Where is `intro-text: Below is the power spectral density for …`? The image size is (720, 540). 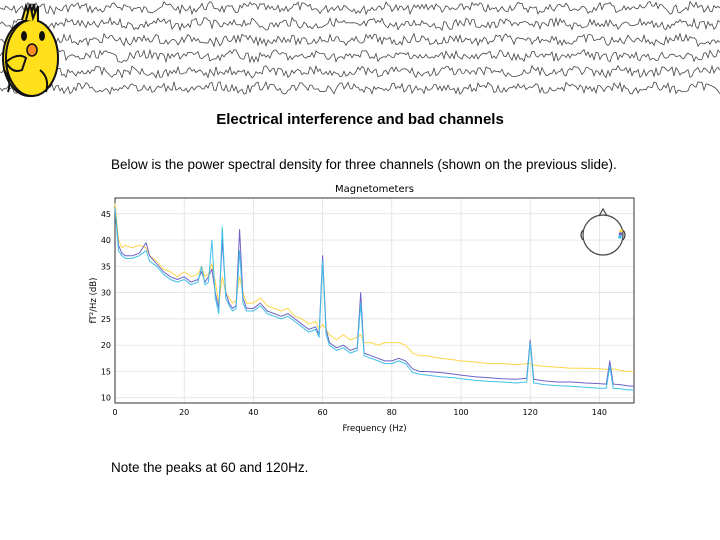
intro-text: Below is the power spectral density for … is located at coordinates (364, 164).